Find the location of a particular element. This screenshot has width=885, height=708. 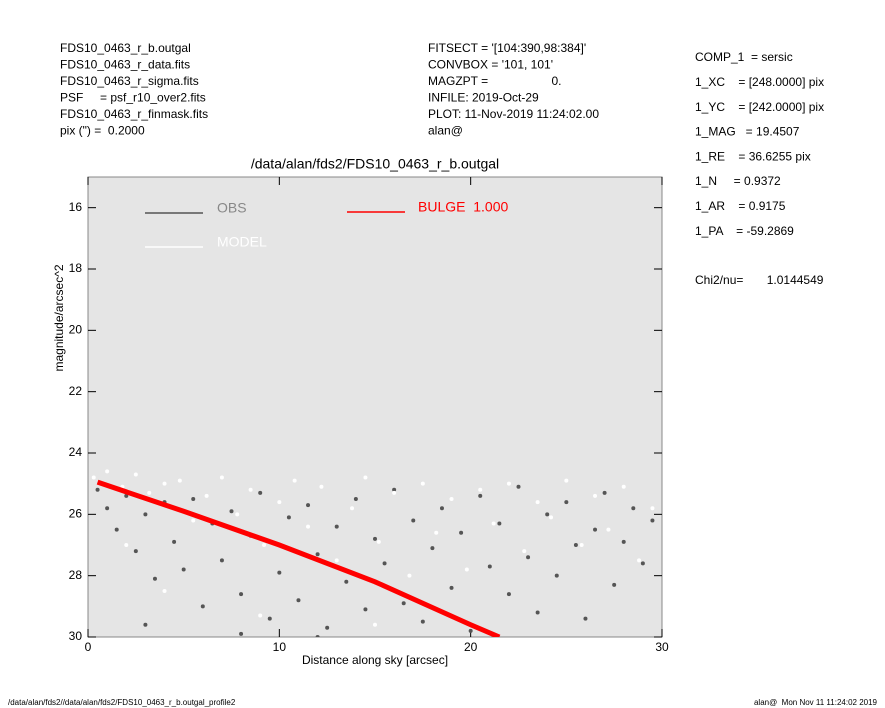

y-tick-label: 22 is located at coordinates (76, 391).